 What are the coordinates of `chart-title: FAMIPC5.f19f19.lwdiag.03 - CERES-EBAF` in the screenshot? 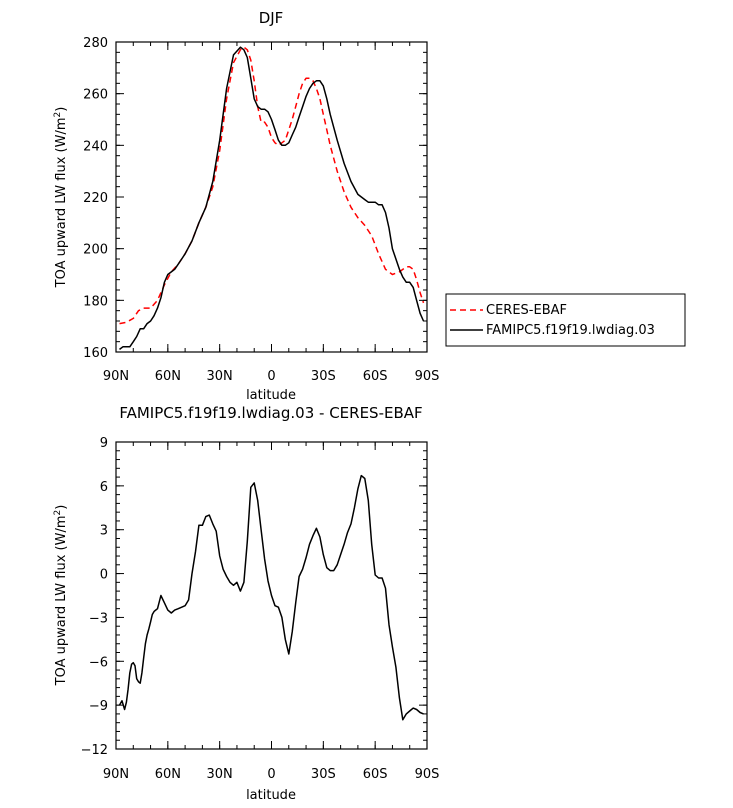 It's located at (270, 413).